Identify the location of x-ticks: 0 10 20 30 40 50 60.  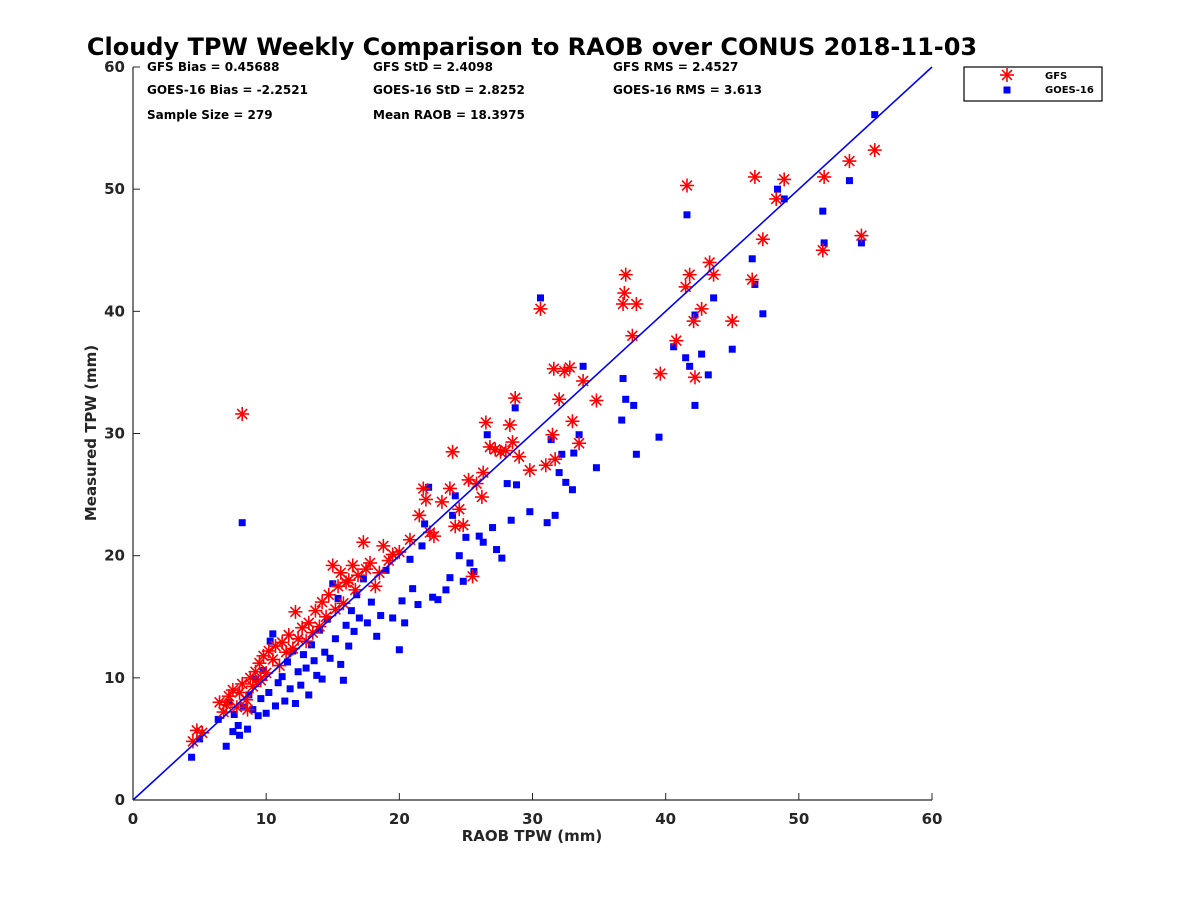
(535, 810).